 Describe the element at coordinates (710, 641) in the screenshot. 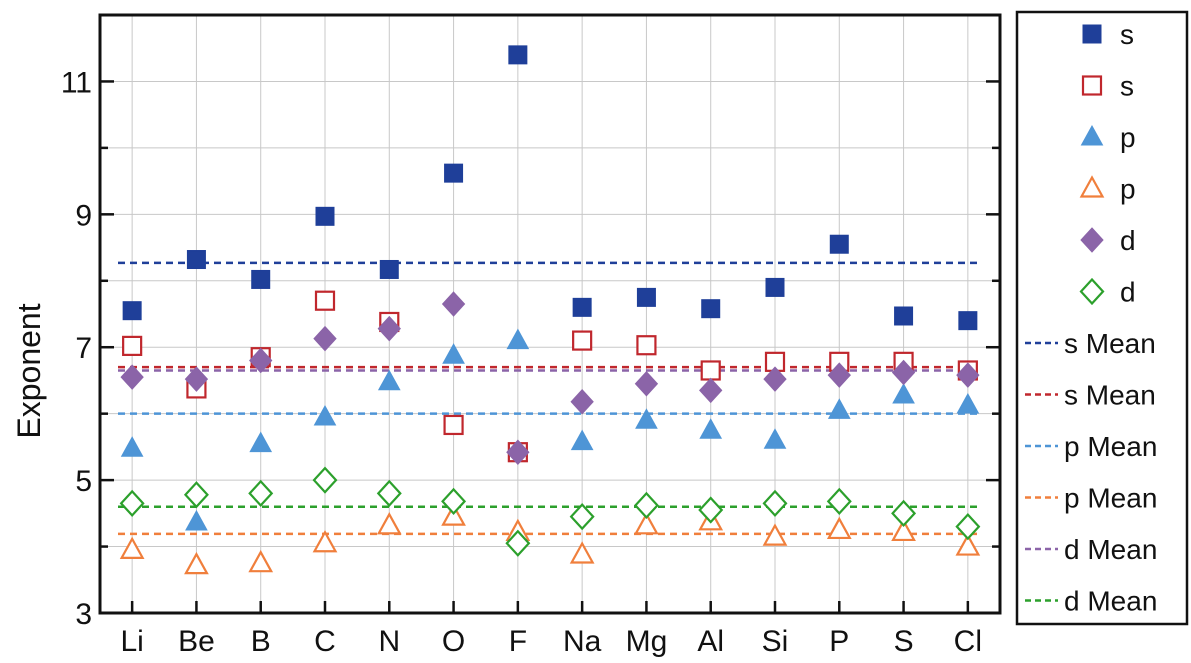

I see `x-tick-label: Al` at that location.